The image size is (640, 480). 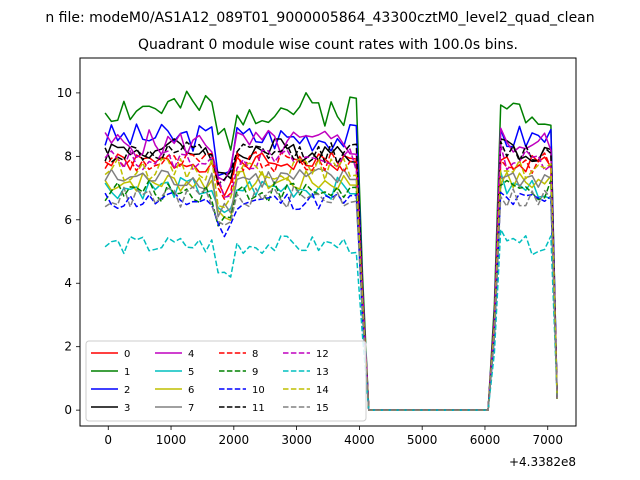 What do you see at coordinates (542, 462) in the screenshot?
I see `x-offset-label: +4.3382e8` at bounding box center [542, 462].